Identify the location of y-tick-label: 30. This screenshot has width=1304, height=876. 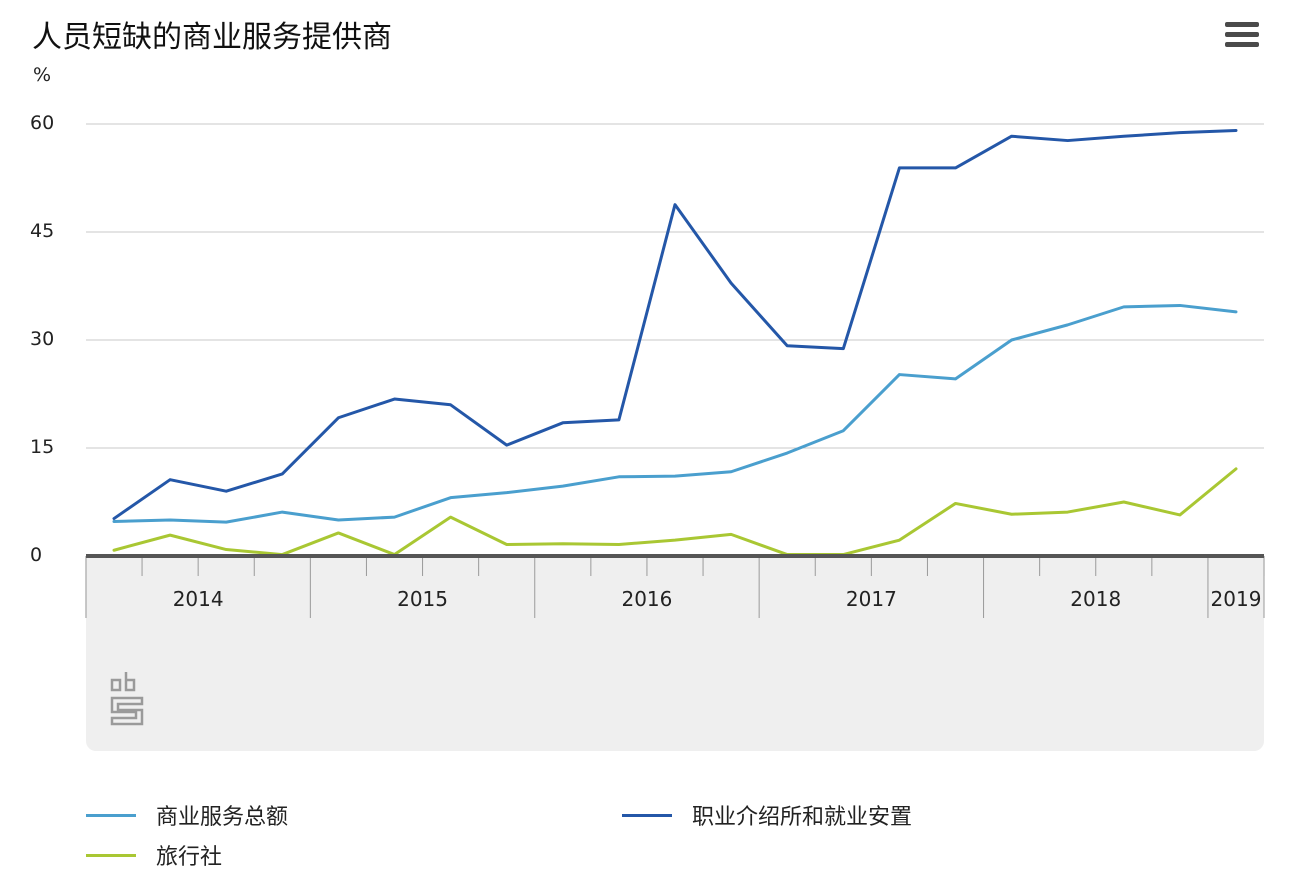
(42, 339).